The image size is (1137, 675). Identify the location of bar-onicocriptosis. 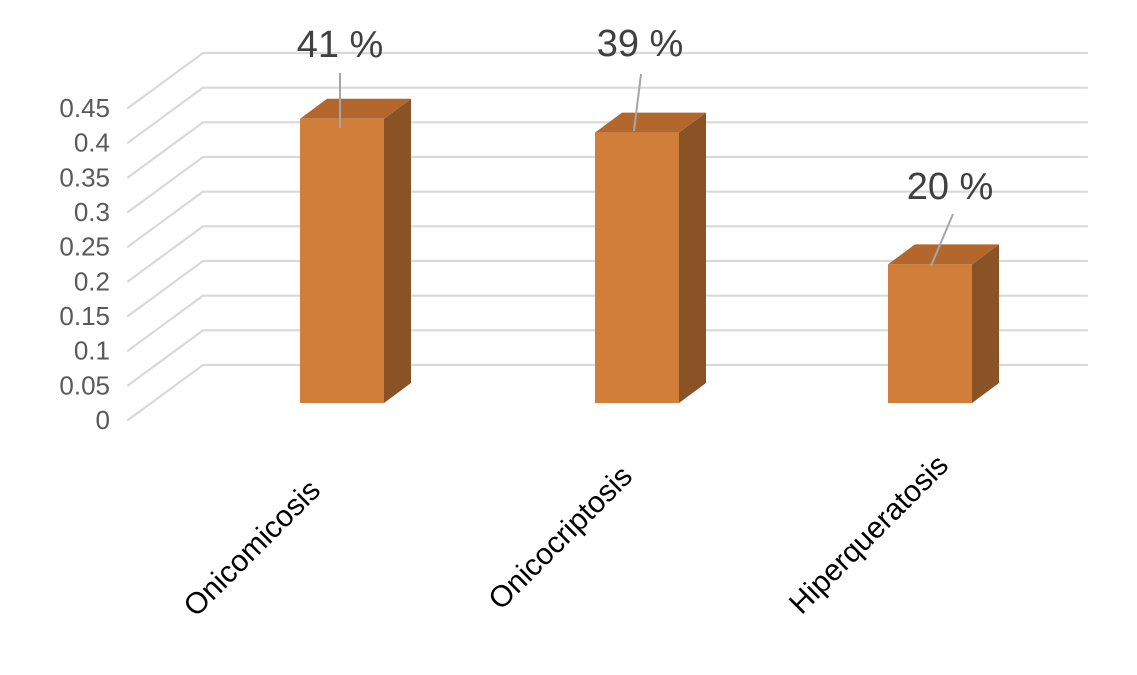
(650, 257).